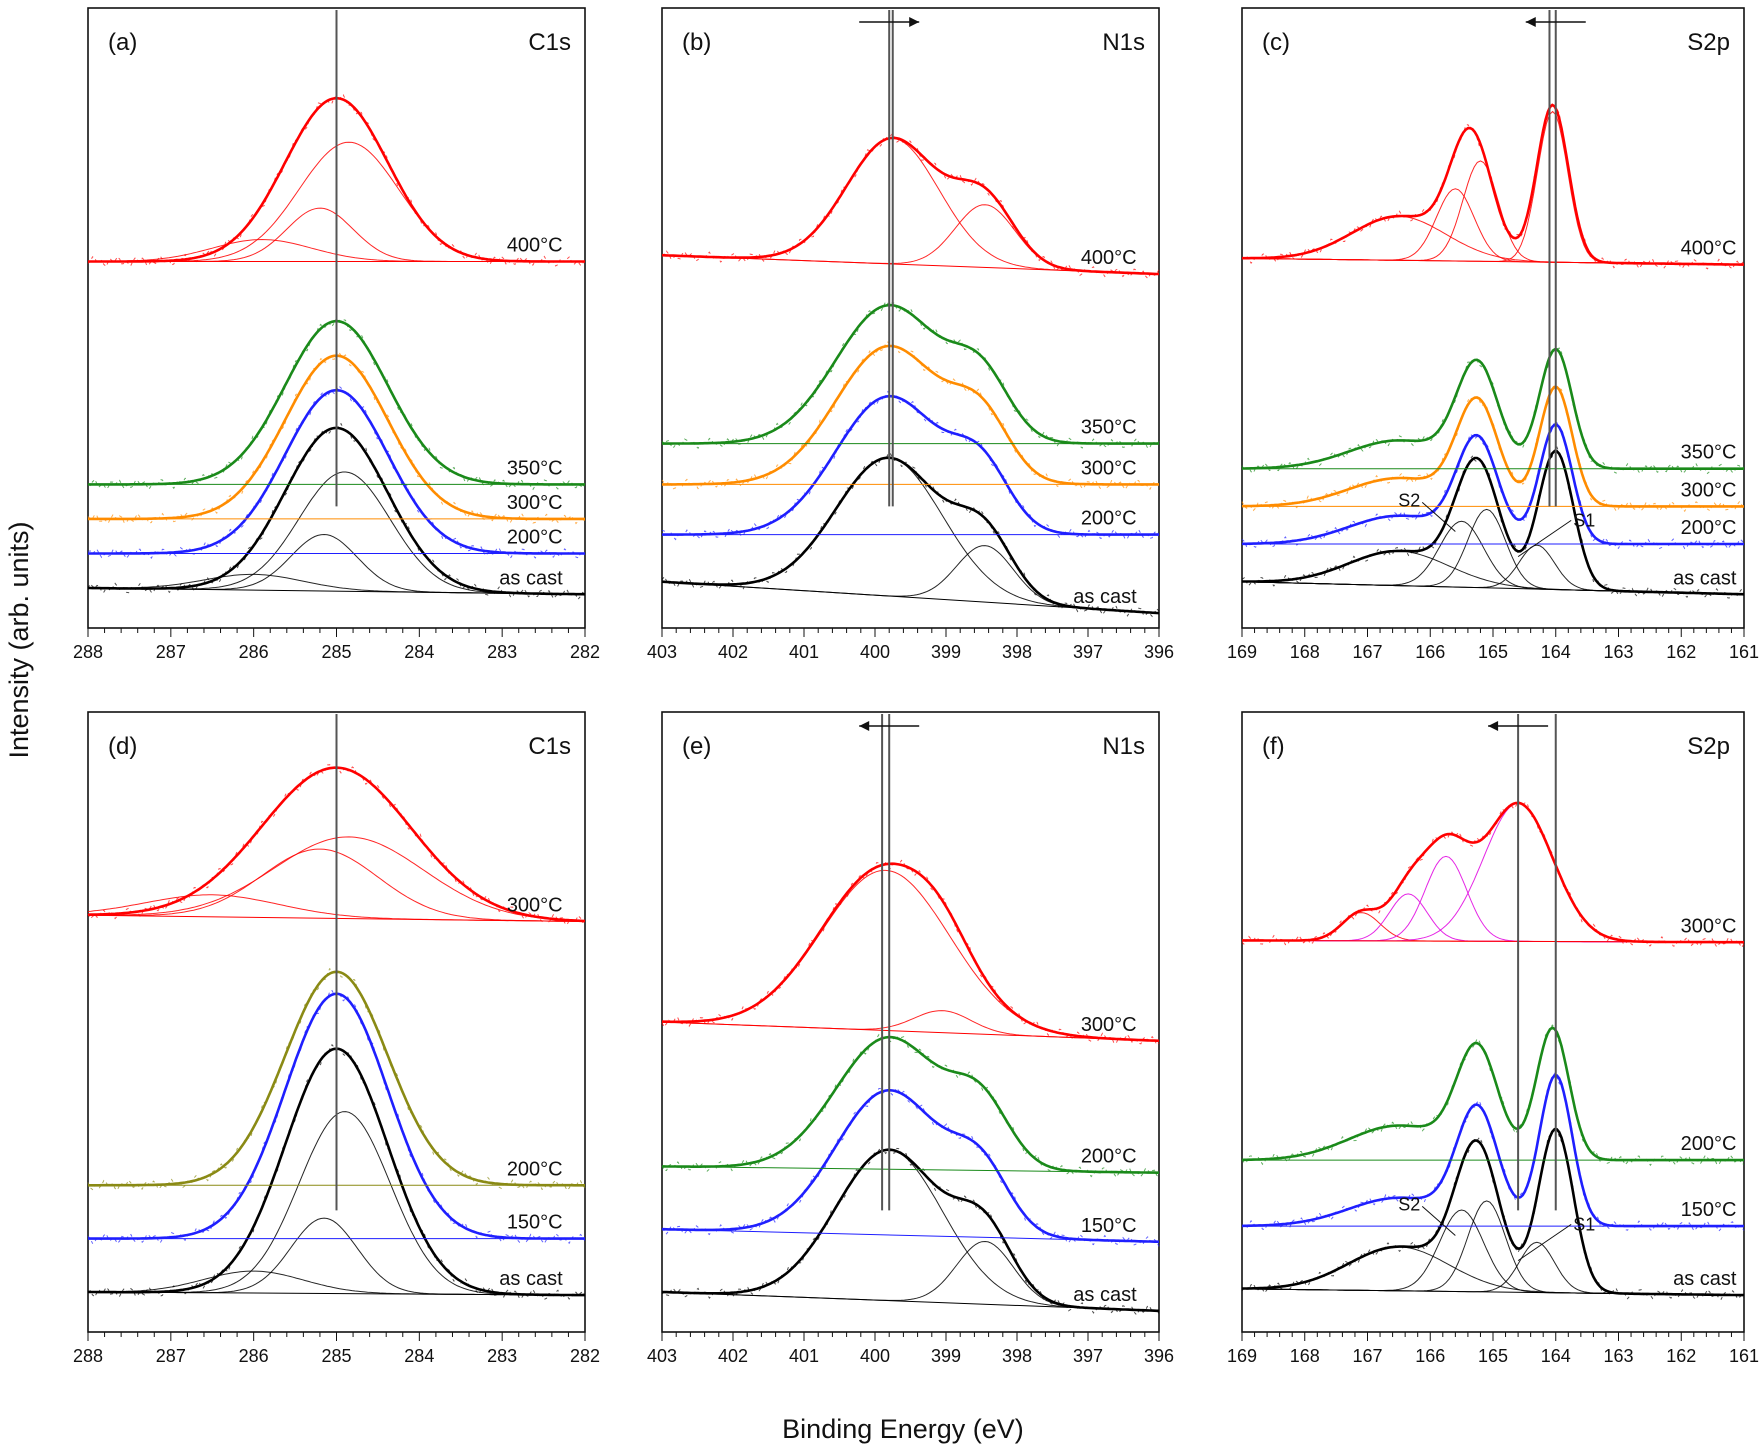 This screenshot has height=1455, width=1761. What do you see at coordinates (88, 652) in the screenshot?
I see `x-tick-label: 288` at bounding box center [88, 652].